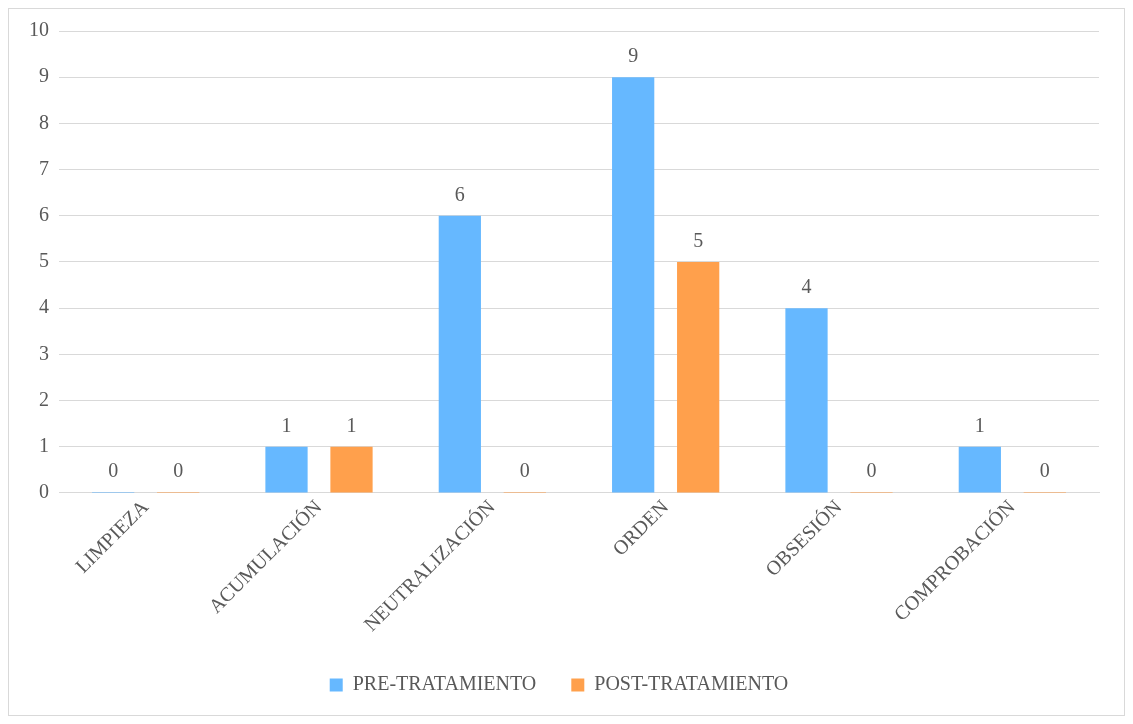 This screenshot has height=724, width=1133. What do you see at coordinates (44, 214) in the screenshot?
I see `y-tick-label: 6` at bounding box center [44, 214].